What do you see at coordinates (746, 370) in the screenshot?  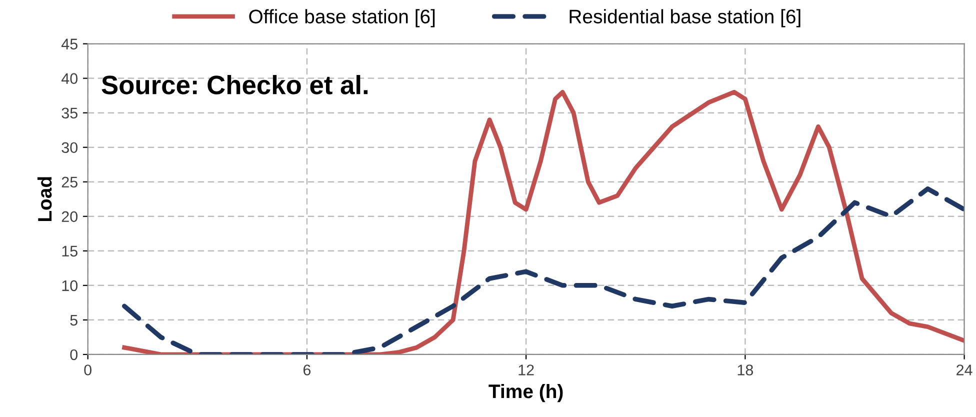 I see `x-tick-label: 18` at bounding box center [746, 370].